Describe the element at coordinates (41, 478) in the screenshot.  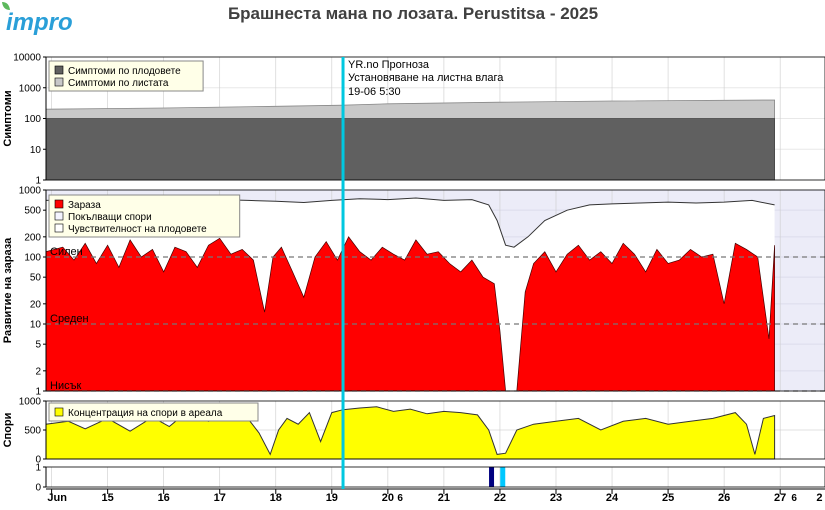
I see `leaf-wetness-y-axis: 01` at that location.